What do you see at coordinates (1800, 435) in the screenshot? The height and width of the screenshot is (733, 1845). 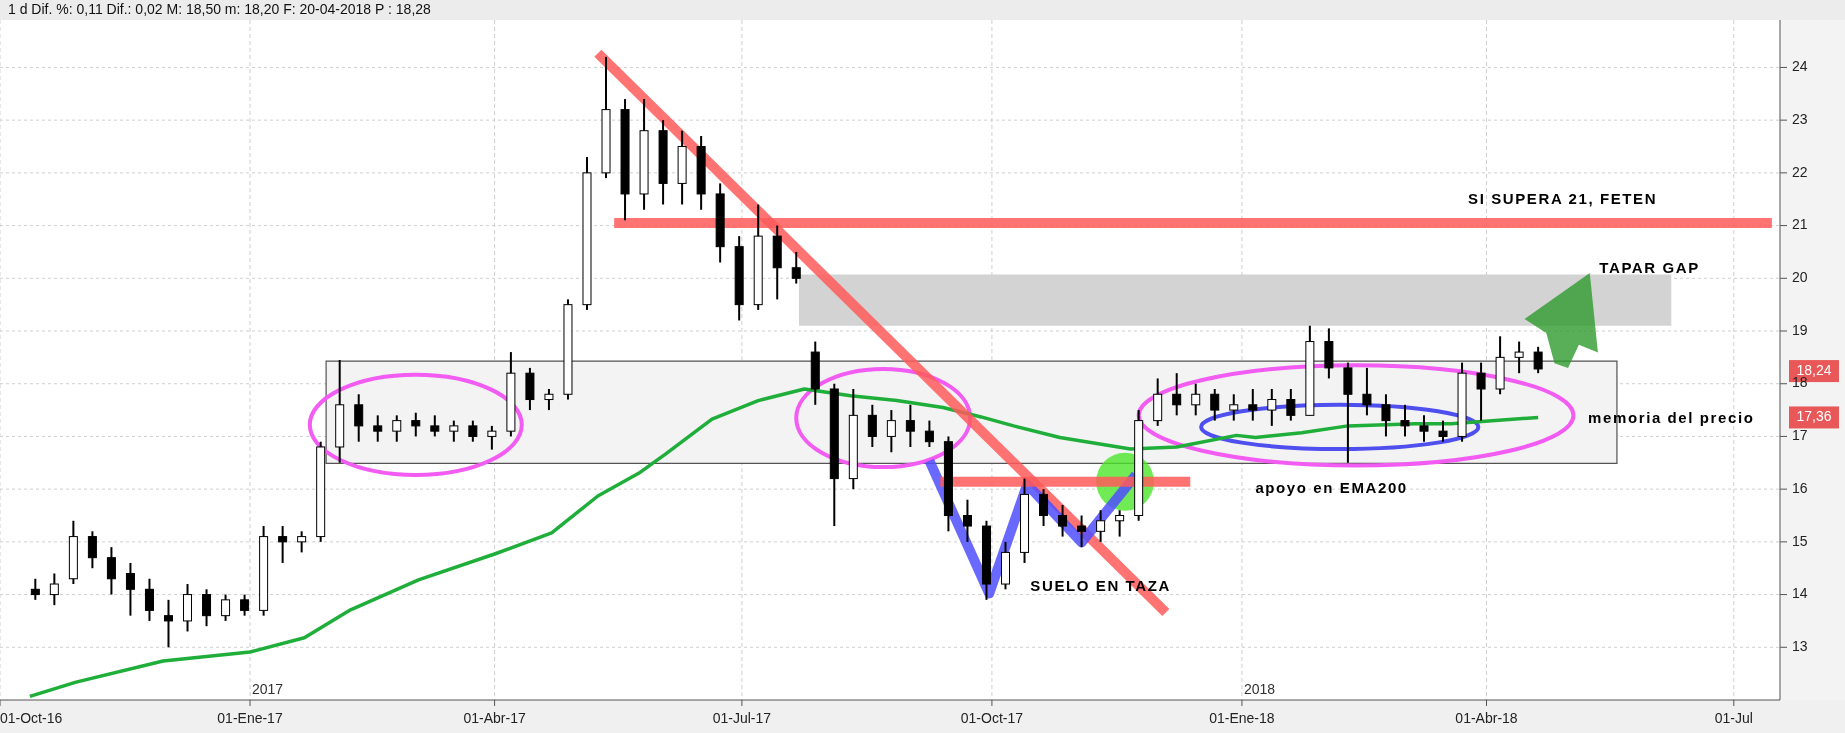 I see `y-tick-label: 17` at bounding box center [1800, 435].